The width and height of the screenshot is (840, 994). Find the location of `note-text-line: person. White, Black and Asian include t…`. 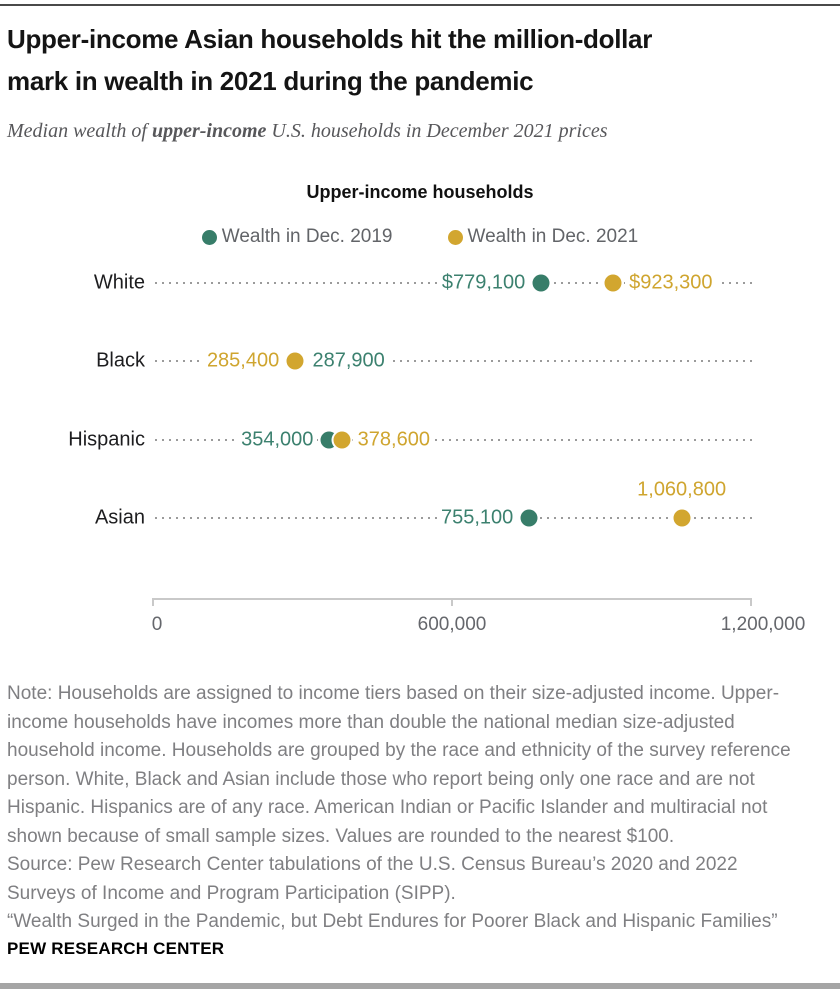

note-text-line: person. White, Black and Asian include t… is located at coordinates (381, 779).